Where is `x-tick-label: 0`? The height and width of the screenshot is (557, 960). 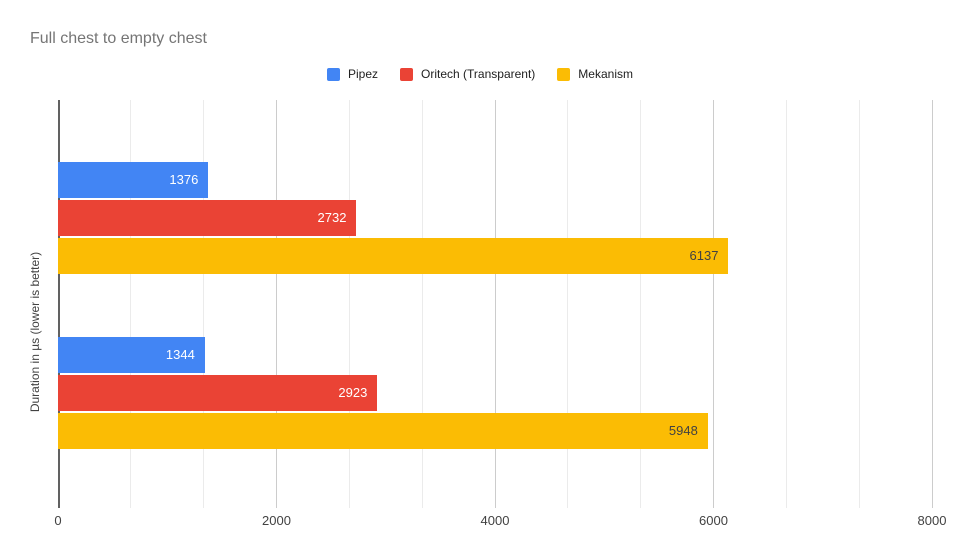 x-tick-label: 0 is located at coordinates (58, 520).